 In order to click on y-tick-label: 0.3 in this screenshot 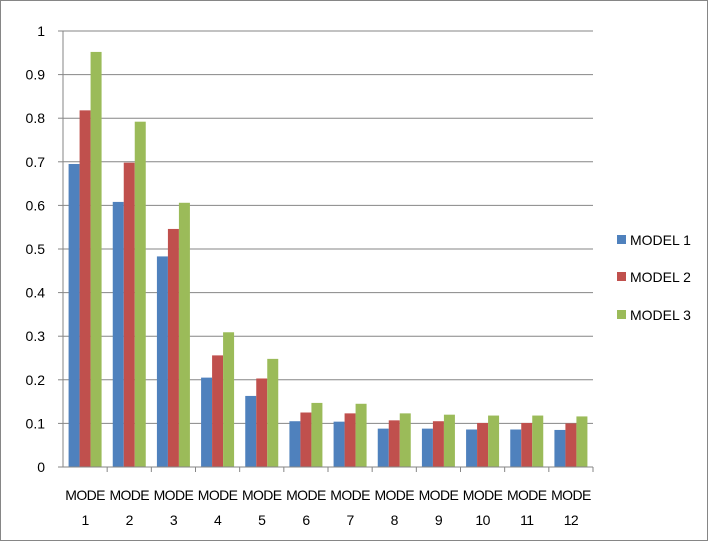, I will do `click(36, 336)`.